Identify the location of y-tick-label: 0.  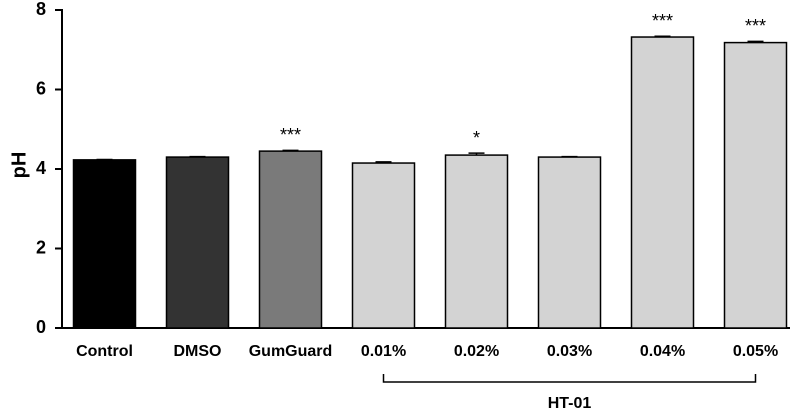
(41, 327).